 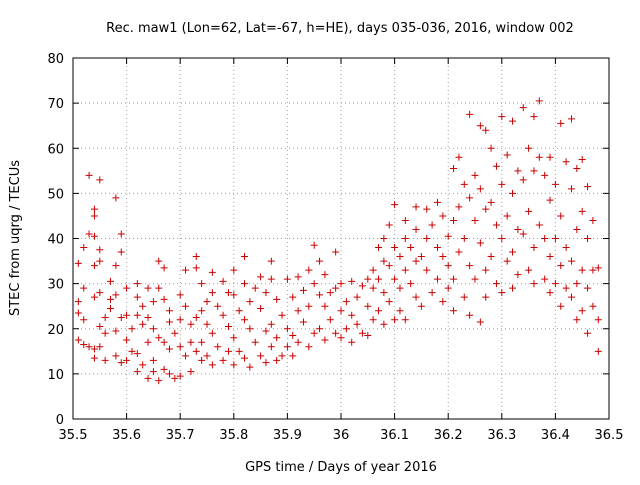 I want to click on y-tick-label: 0, so click(x=60, y=420).